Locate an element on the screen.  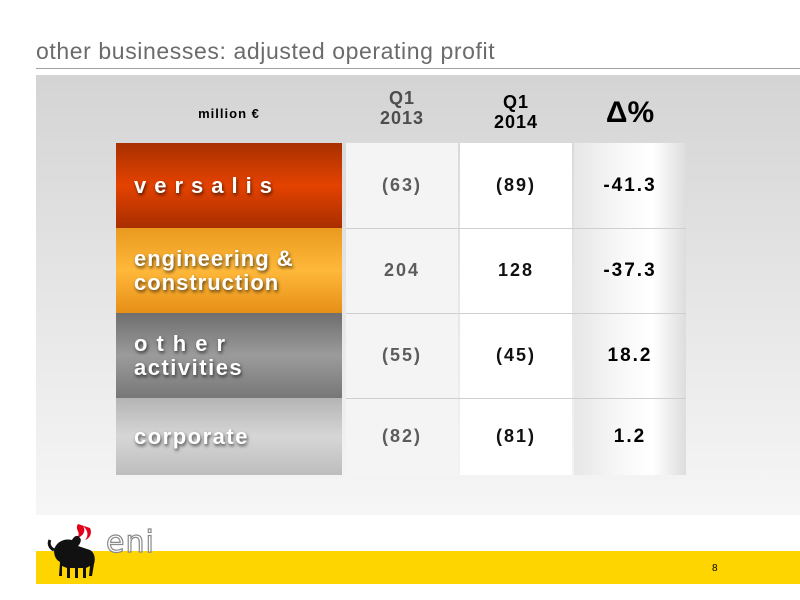
row-label-text: activities is located at coordinates (189, 367).